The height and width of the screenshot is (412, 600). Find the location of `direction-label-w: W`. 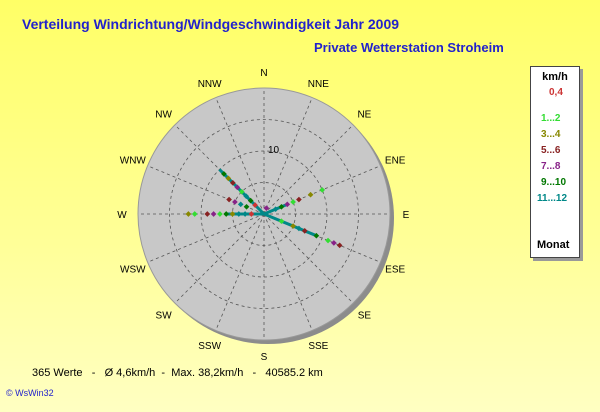

direction-label-w: W is located at coordinates (122, 215).